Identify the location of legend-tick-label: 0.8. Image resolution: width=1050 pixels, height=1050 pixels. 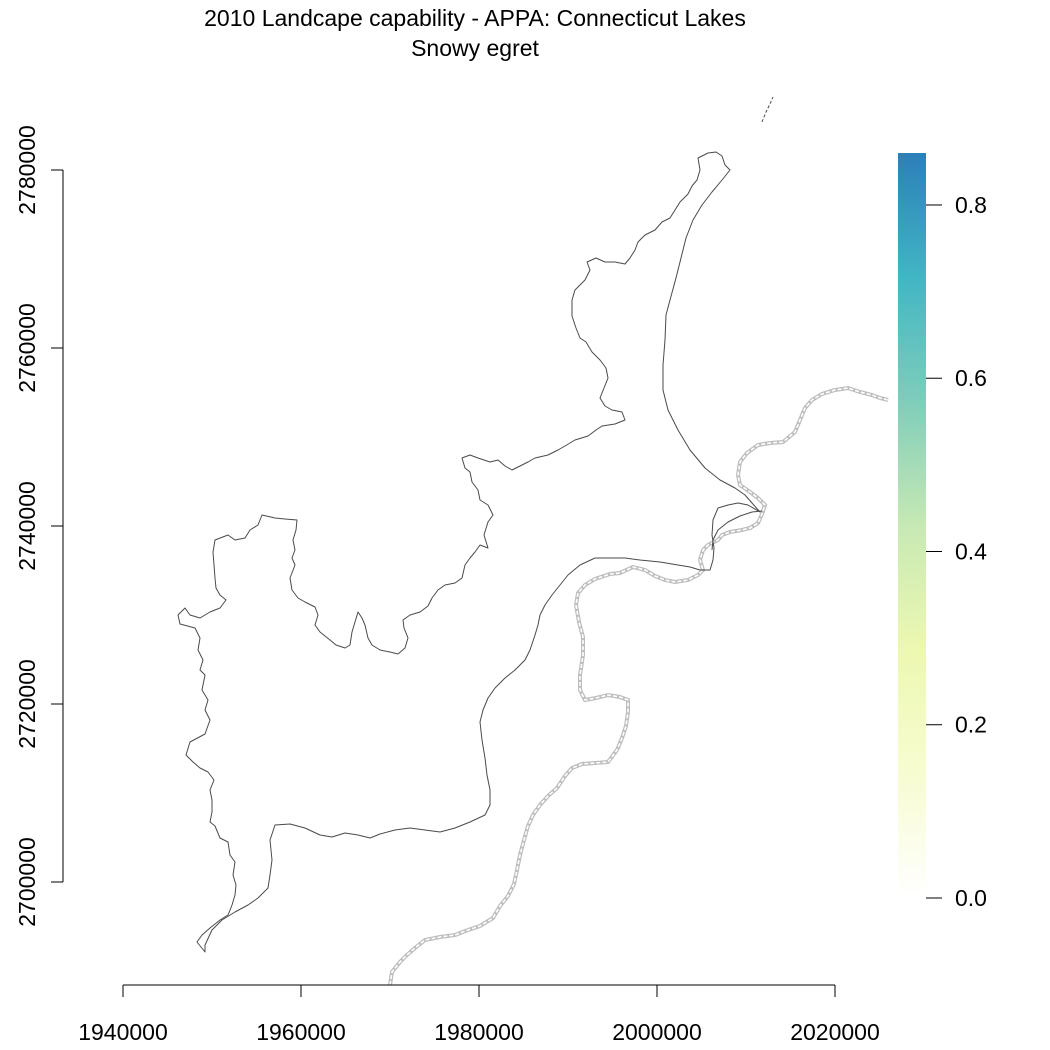
(971, 205).